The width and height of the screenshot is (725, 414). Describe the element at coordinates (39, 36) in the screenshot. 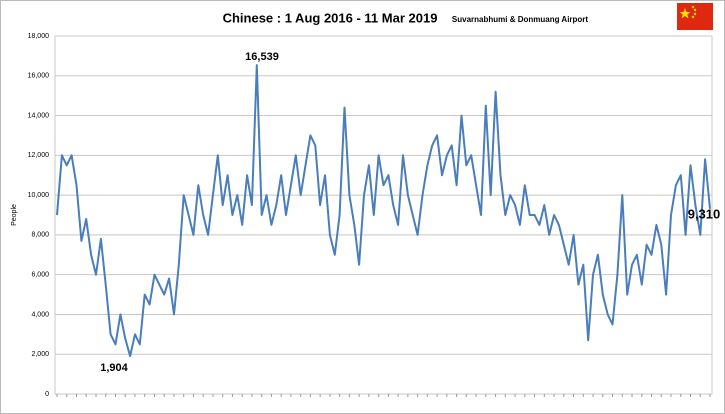

I see `y-tick-label: 18,000` at that location.